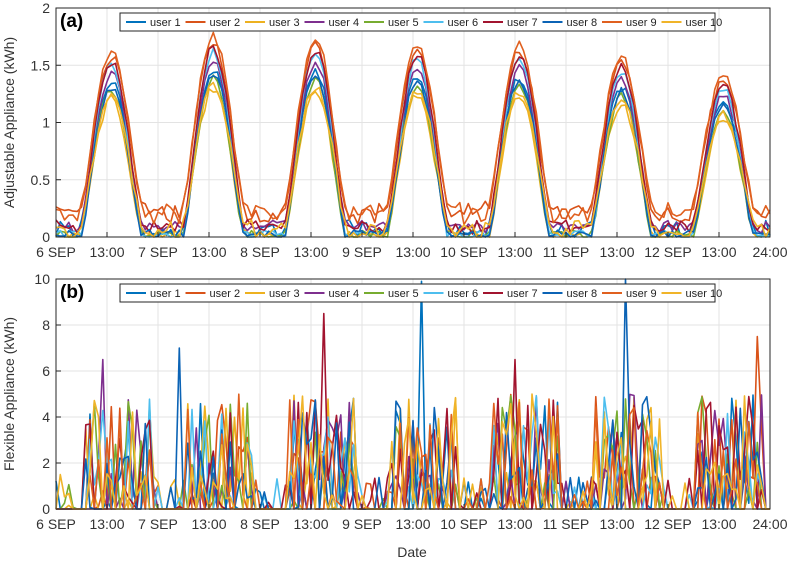 This screenshot has width=790, height=566. I want to click on panel-label: (a), so click(71, 21).